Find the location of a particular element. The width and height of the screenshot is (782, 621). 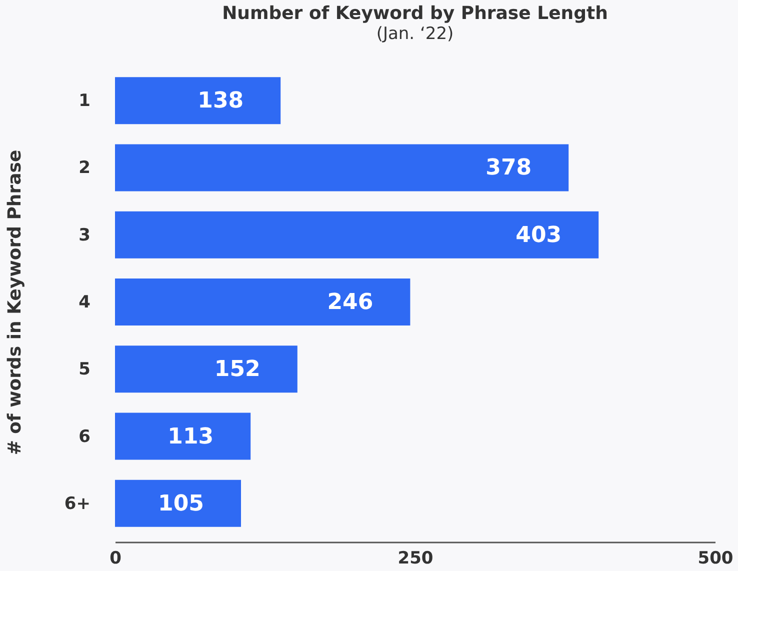

data-label: 105 is located at coordinates (181, 503).